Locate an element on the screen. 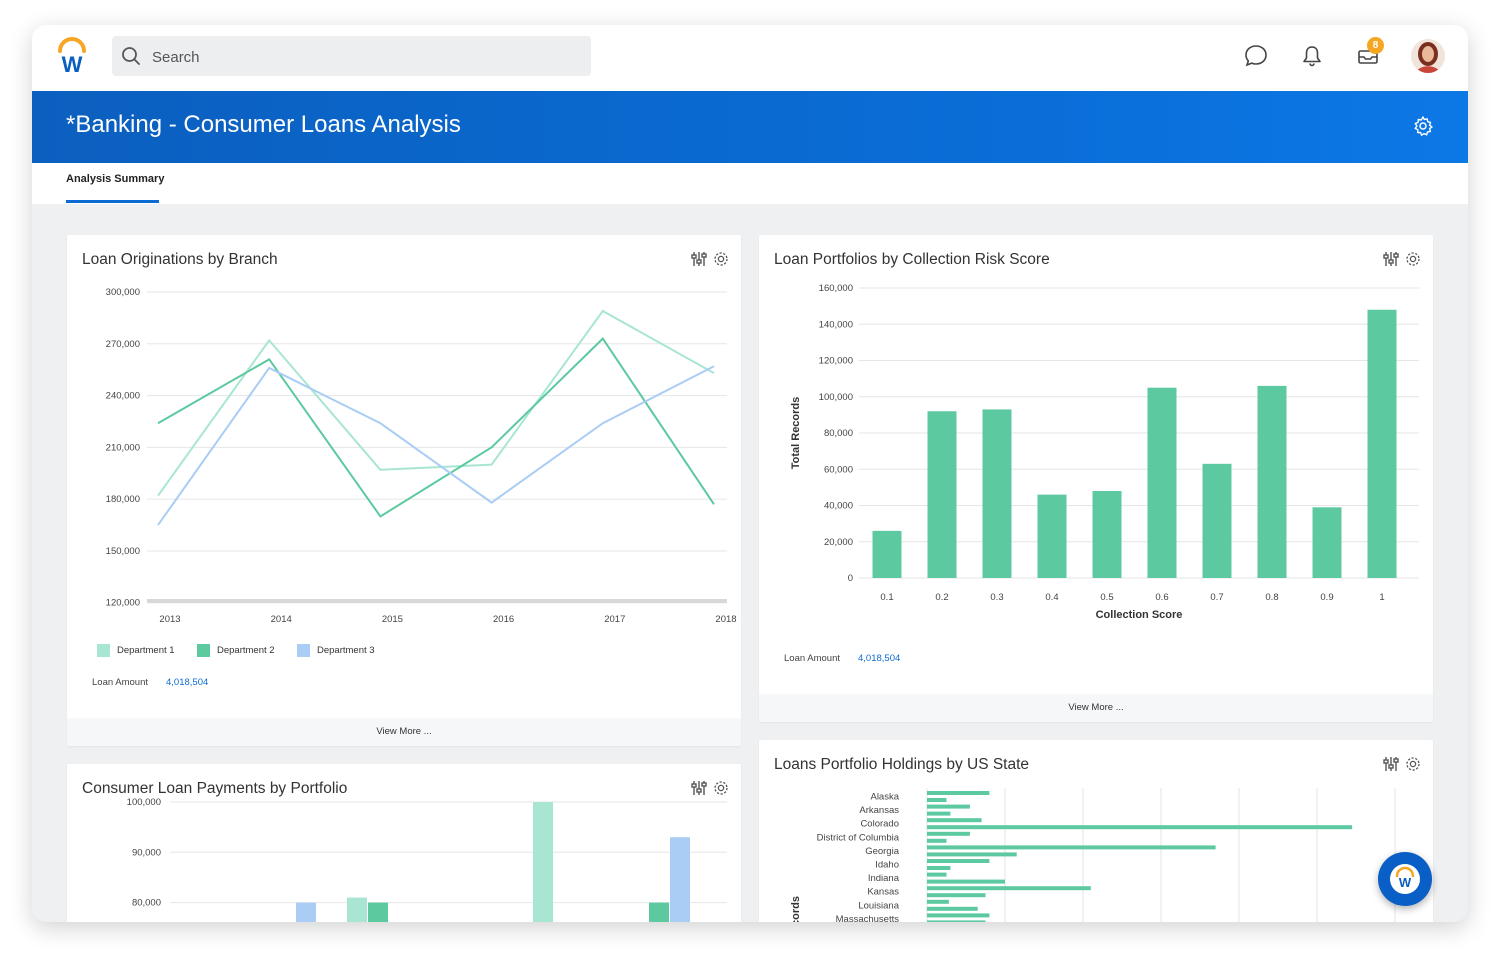 The width and height of the screenshot is (1500, 962). y-tick-label: 80,000 is located at coordinates (838, 433).